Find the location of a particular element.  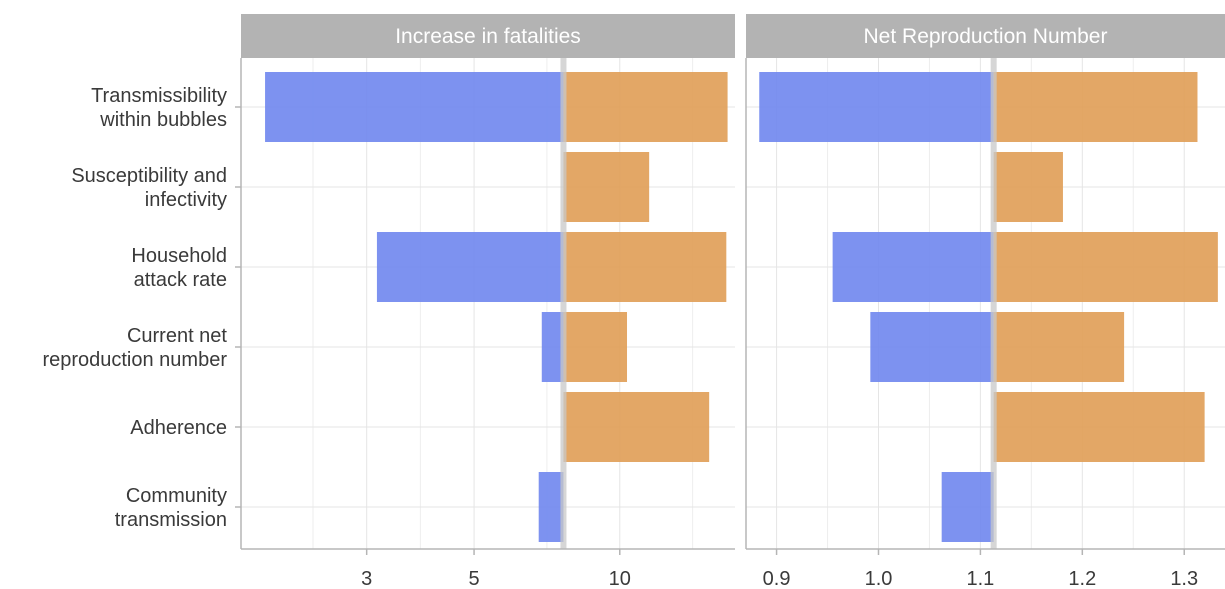

x-tick-label: 3 is located at coordinates (366, 578).